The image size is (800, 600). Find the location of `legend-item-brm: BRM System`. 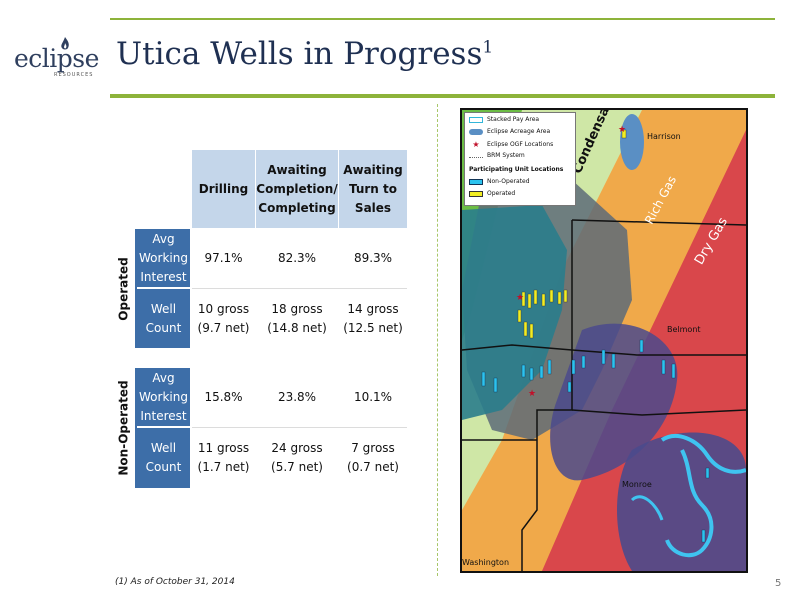

legend-item-brm: BRM System is located at coordinates (497, 155).